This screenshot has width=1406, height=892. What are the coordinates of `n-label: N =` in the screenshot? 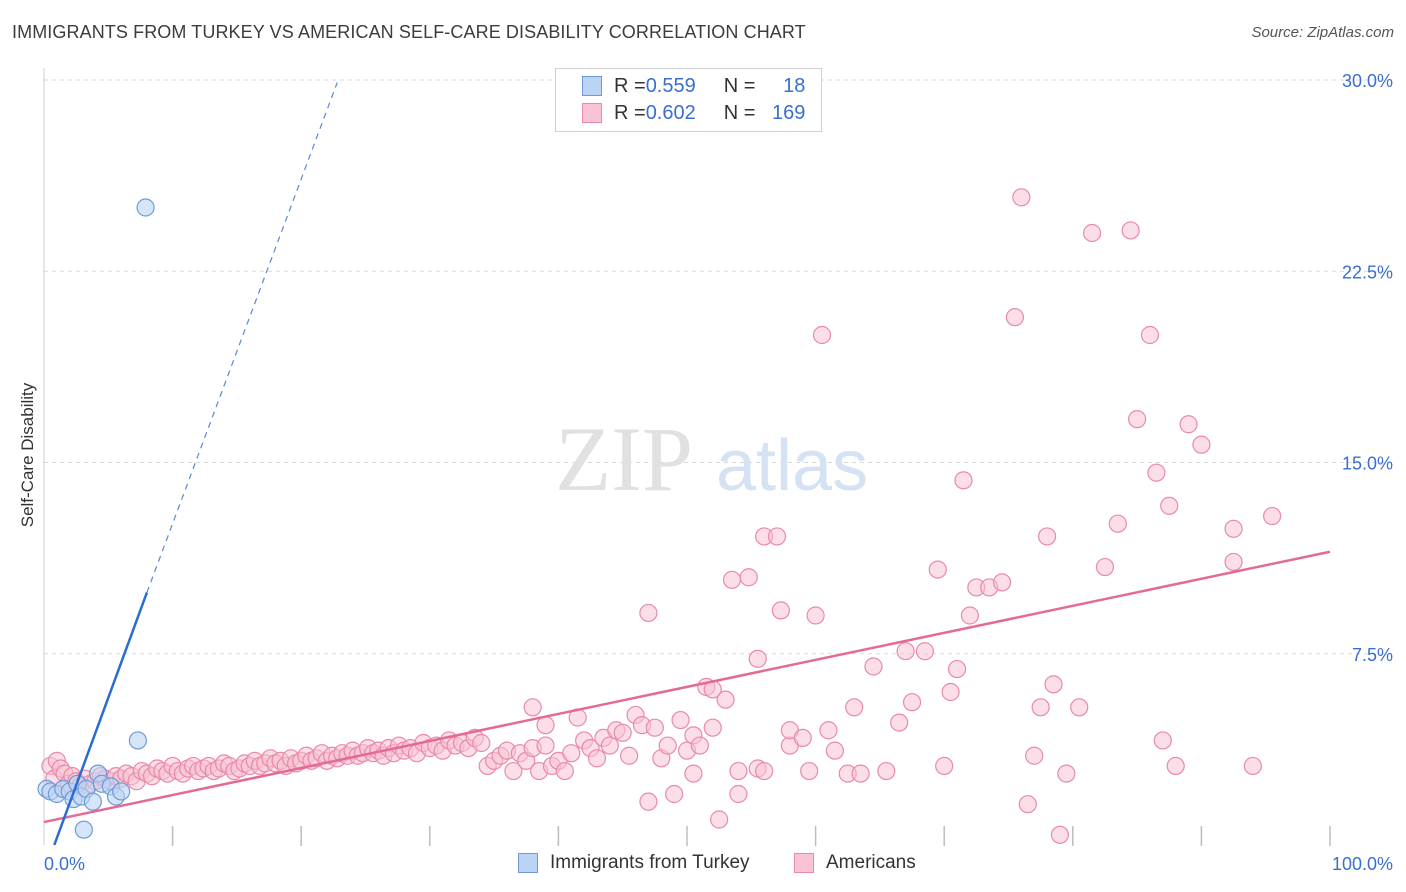 It's located at (739, 85).